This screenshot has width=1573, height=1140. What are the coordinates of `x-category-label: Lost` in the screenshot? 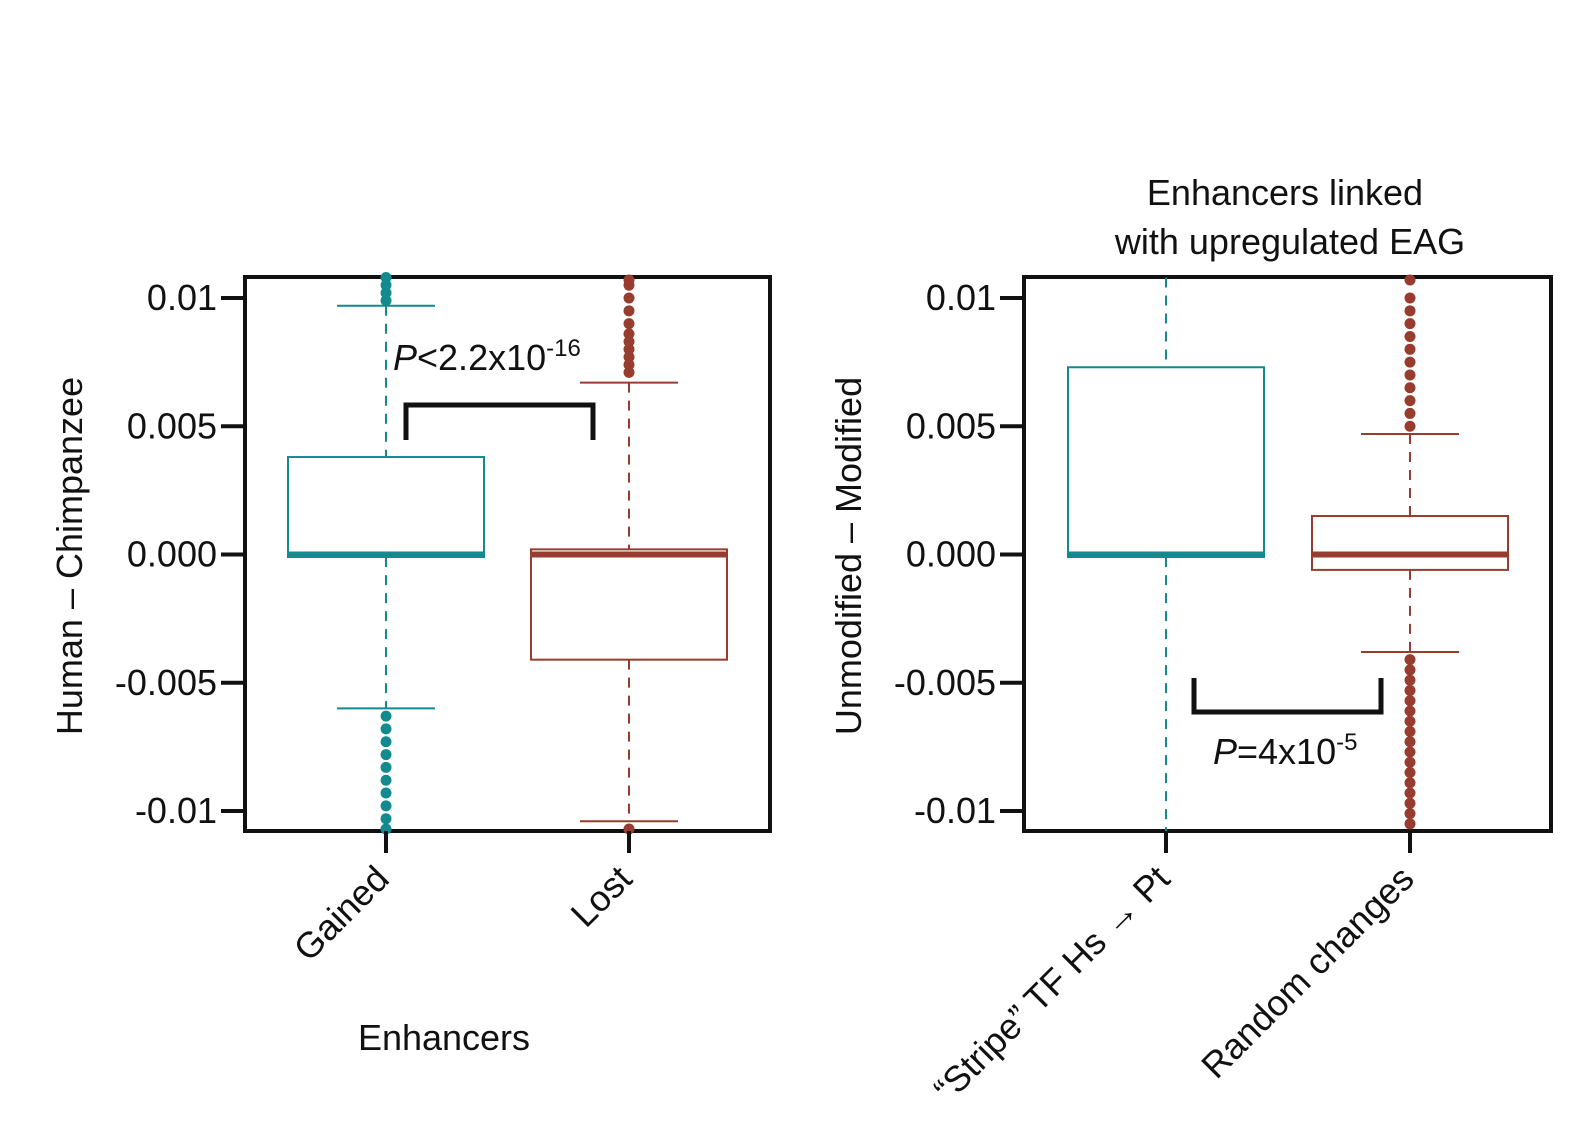 It's located at (601, 896).